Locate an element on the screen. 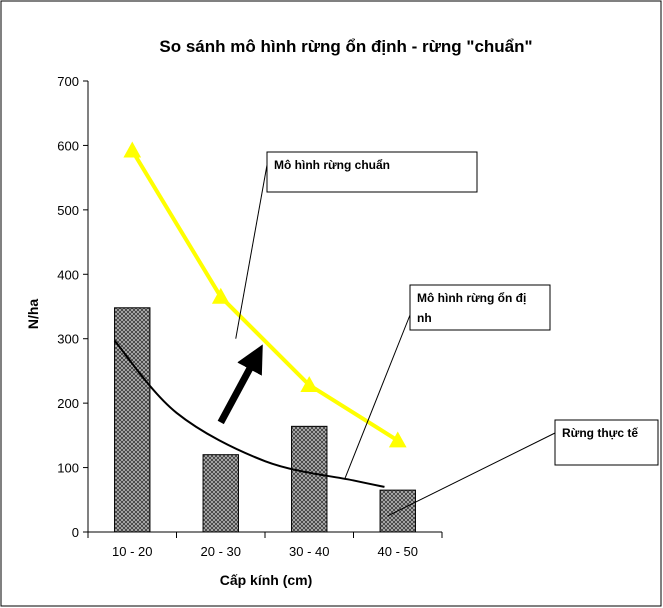 This screenshot has width=663, height=608. y-tick-label: 500 is located at coordinates (68, 210).